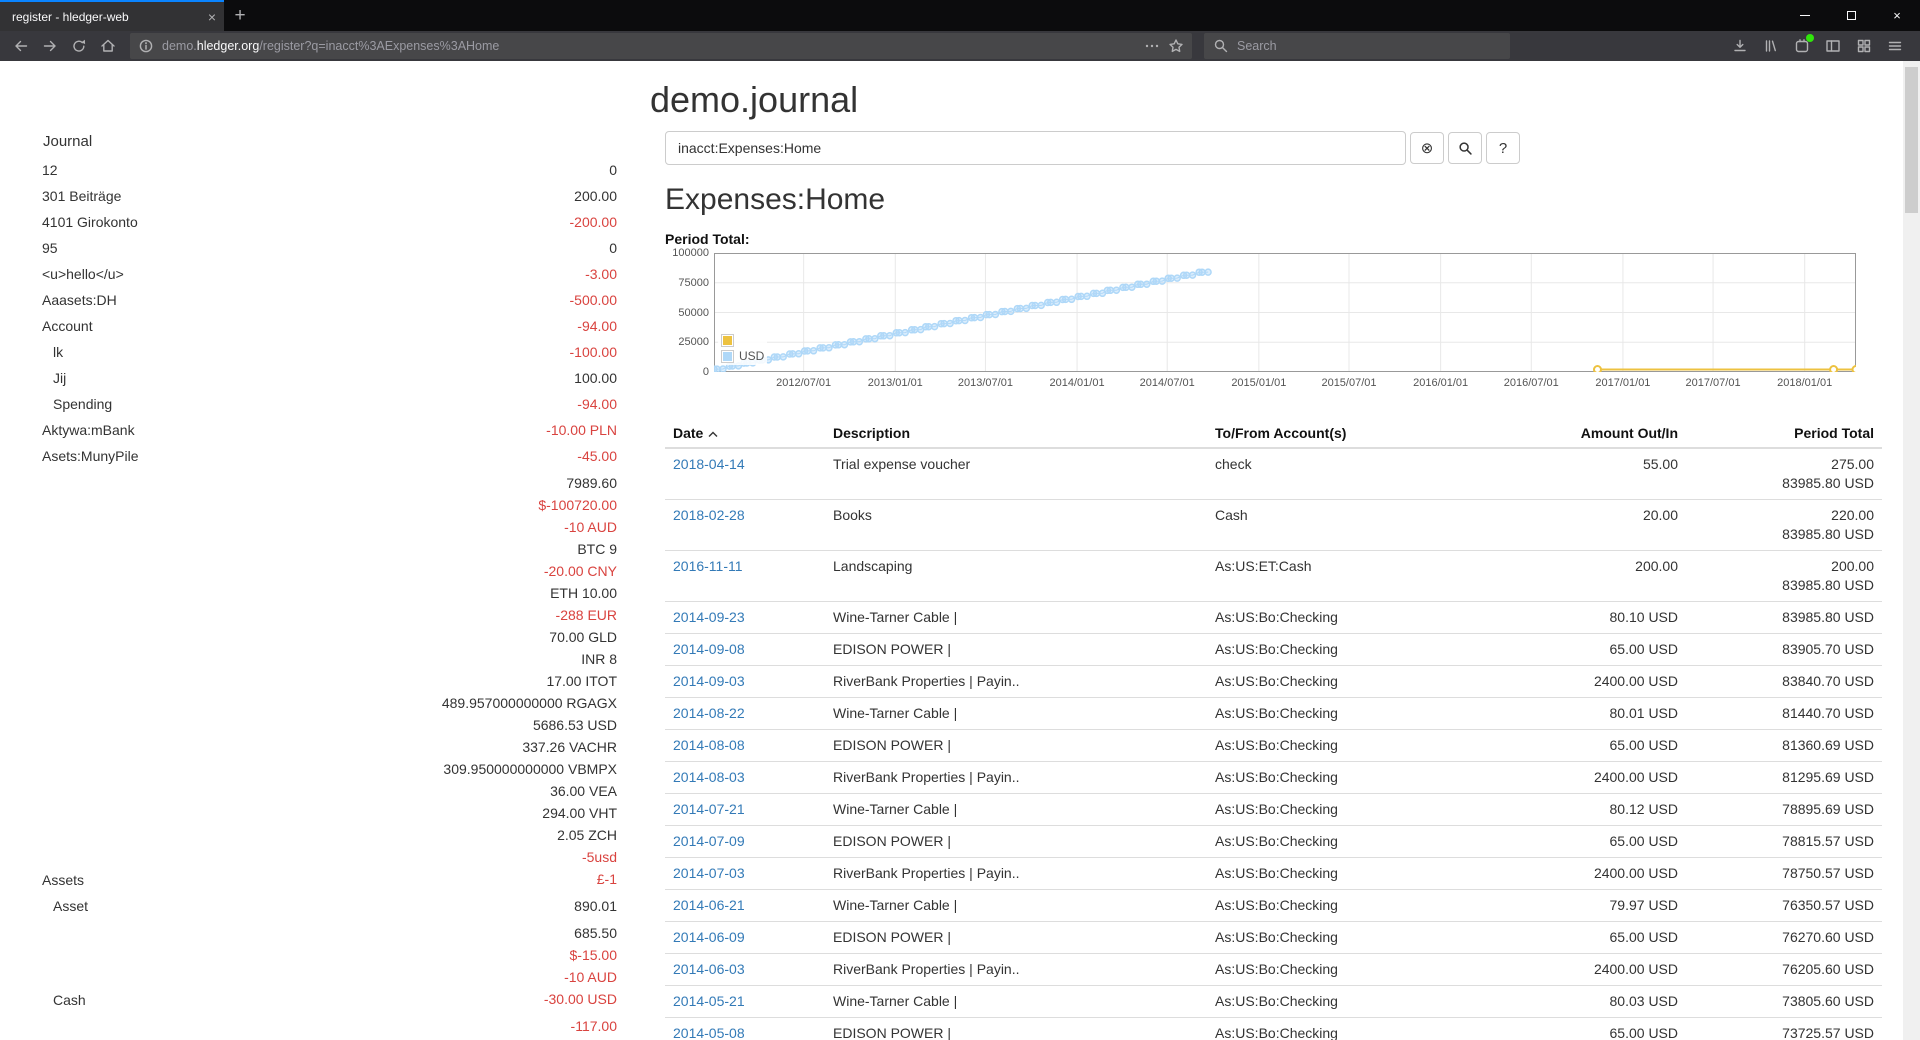 Image resolution: width=1920 pixels, height=1040 pixels. I want to click on browser-tab: register - hledger-web ×, so click(112, 15).